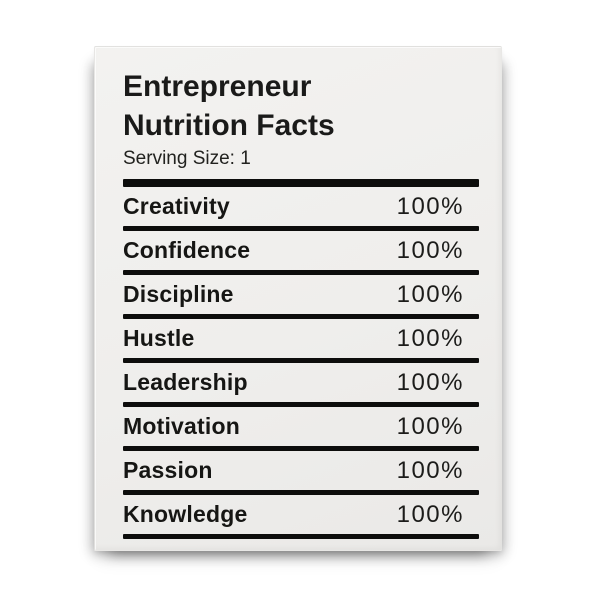 The width and height of the screenshot is (600, 600). Describe the element at coordinates (301, 338) in the screenshot. I see `fact-row-hustle: Hustle 100%` at that location.